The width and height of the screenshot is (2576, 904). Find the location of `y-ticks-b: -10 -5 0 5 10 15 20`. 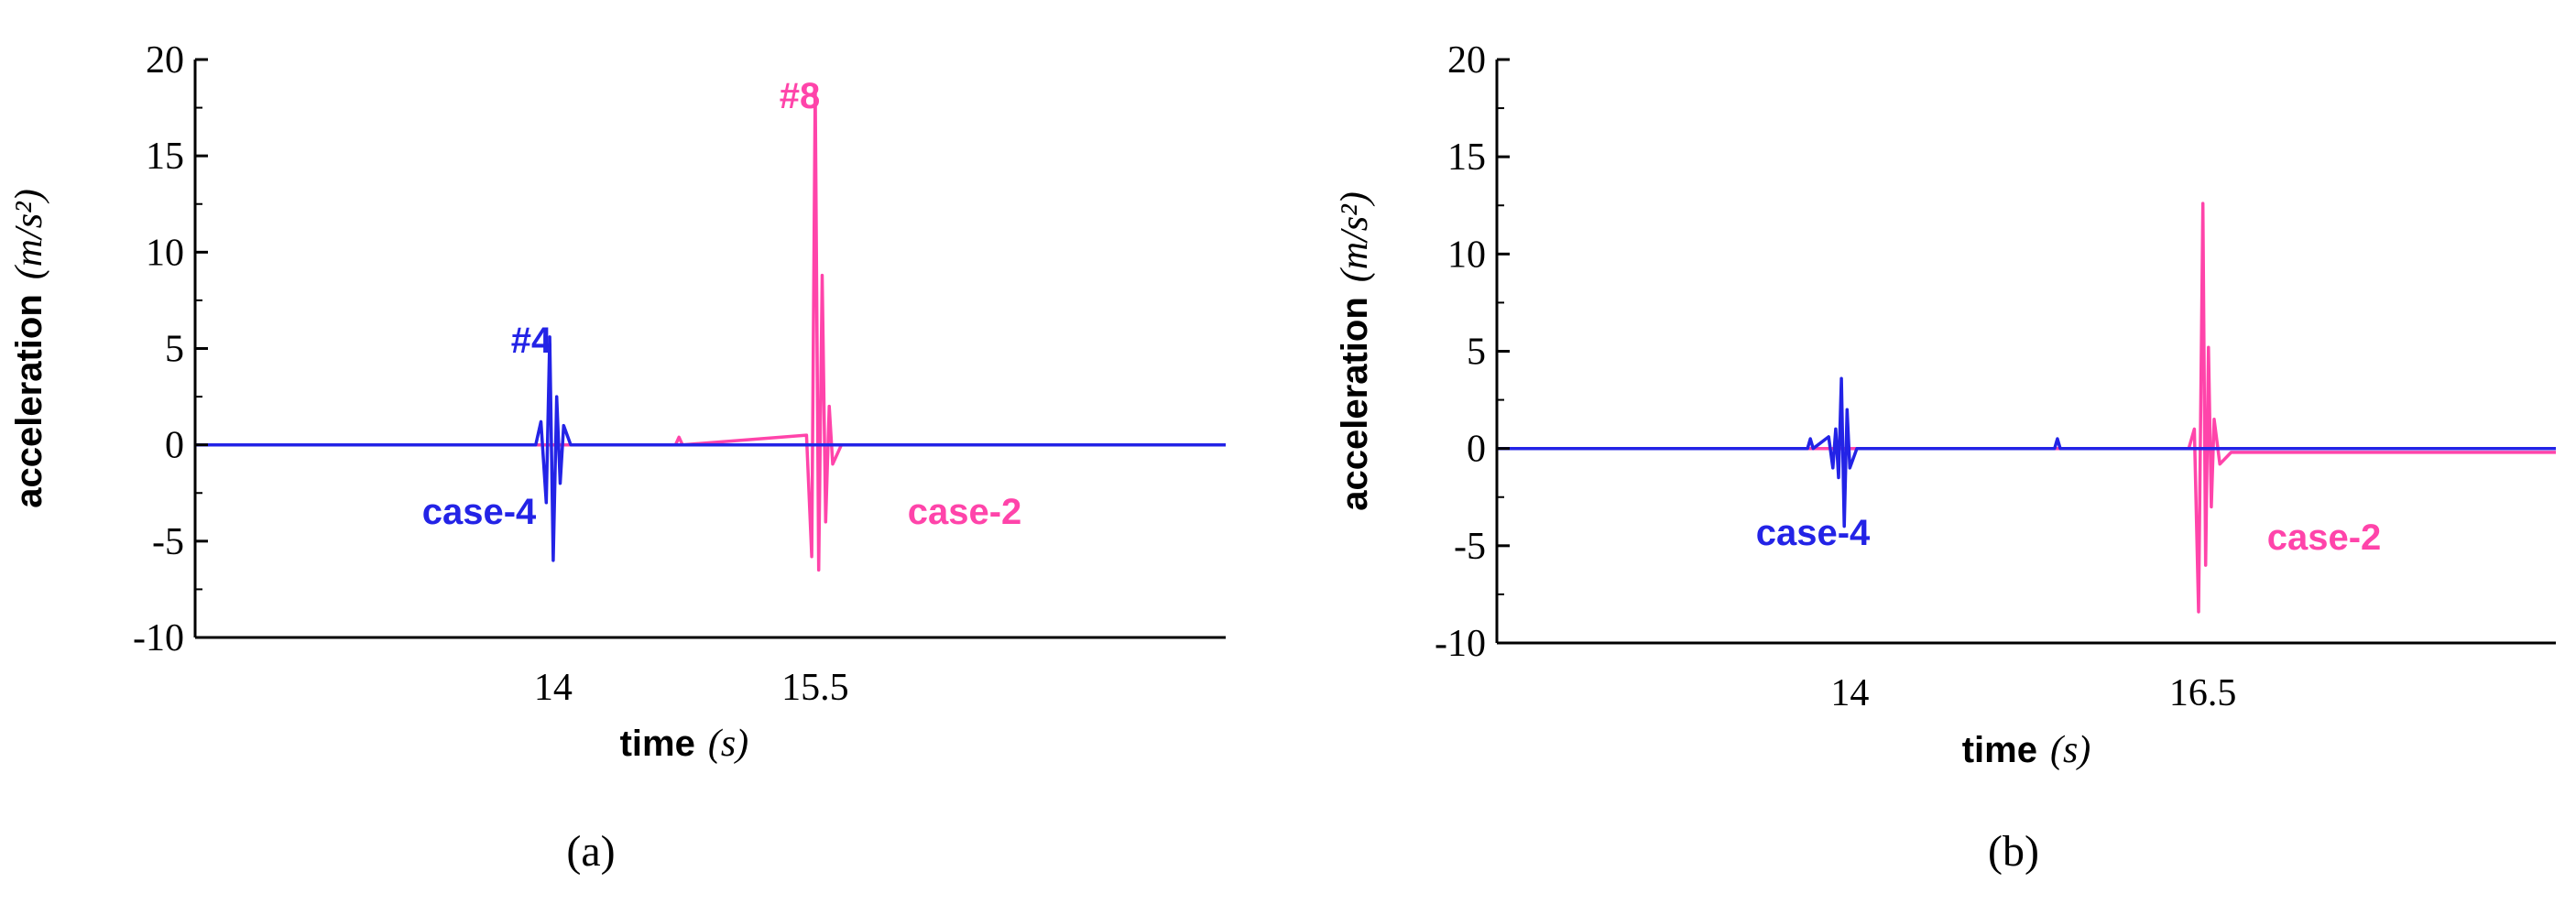

y-ticks-b: -10 -5 0 5 10 15 20 is located at coordinates (1473, 352).